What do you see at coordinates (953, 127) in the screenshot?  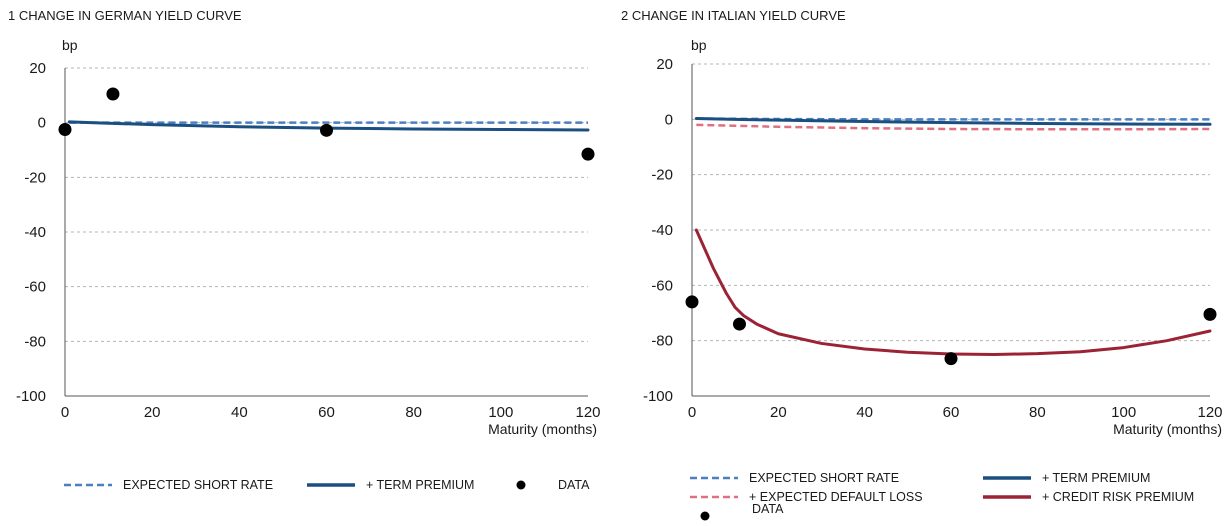 I see `series-line-expected-default-loss` at bounding box center [953, 127].